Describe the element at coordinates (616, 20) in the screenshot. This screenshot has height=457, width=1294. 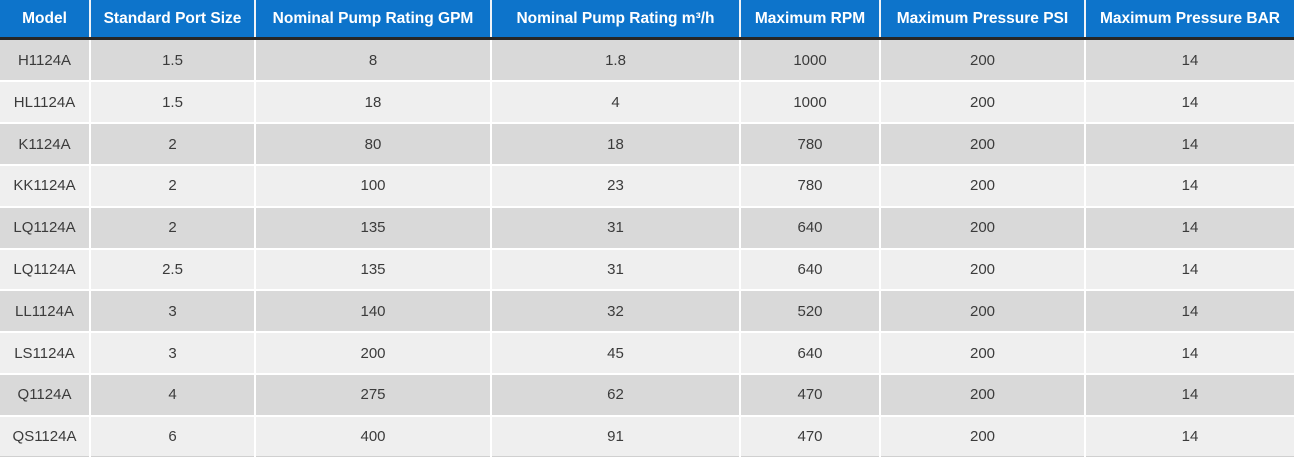
I see `column-header-rating-m3h: Nominal Pump Rating m³/h` at that location.